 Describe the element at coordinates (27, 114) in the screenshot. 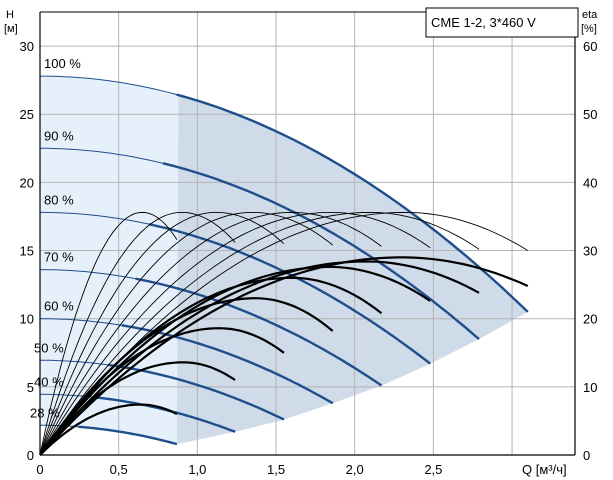

I see `y-left-tick-label: 25` at that location.